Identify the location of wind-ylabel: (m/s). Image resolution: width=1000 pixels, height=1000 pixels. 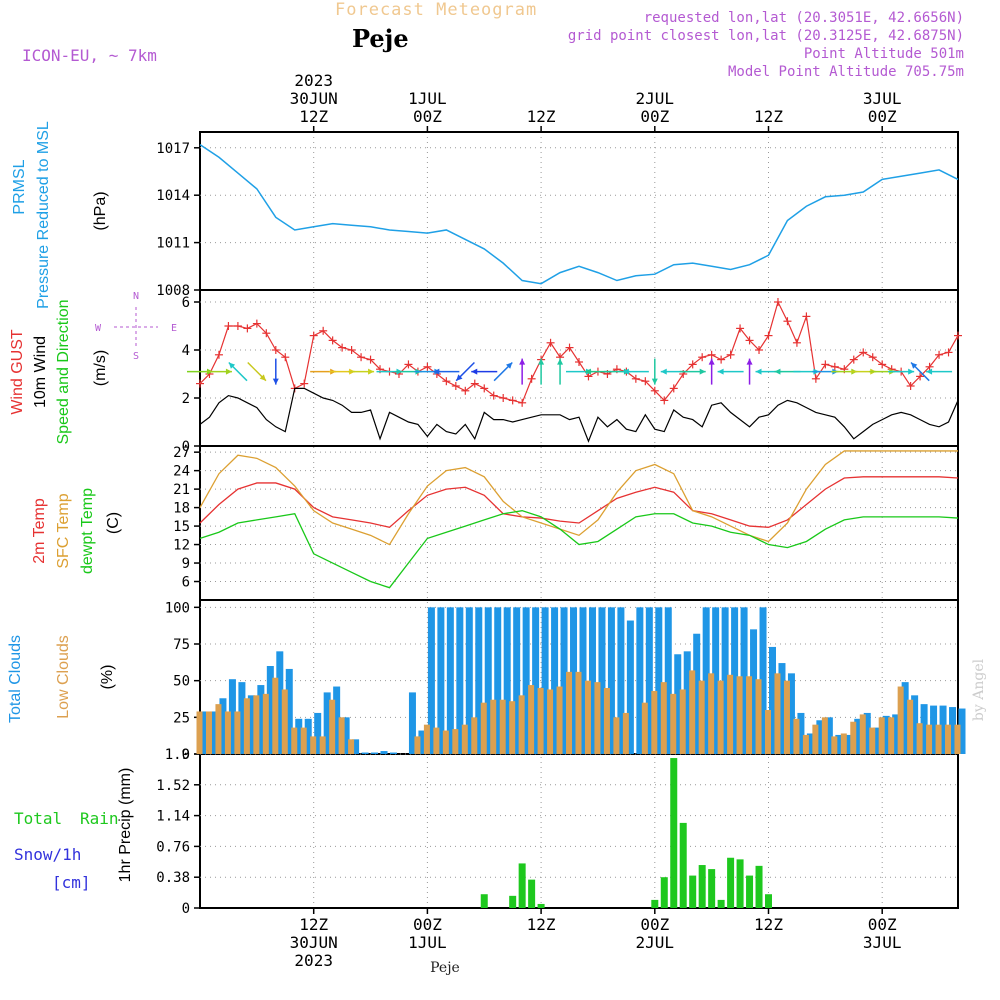
(100, 368).